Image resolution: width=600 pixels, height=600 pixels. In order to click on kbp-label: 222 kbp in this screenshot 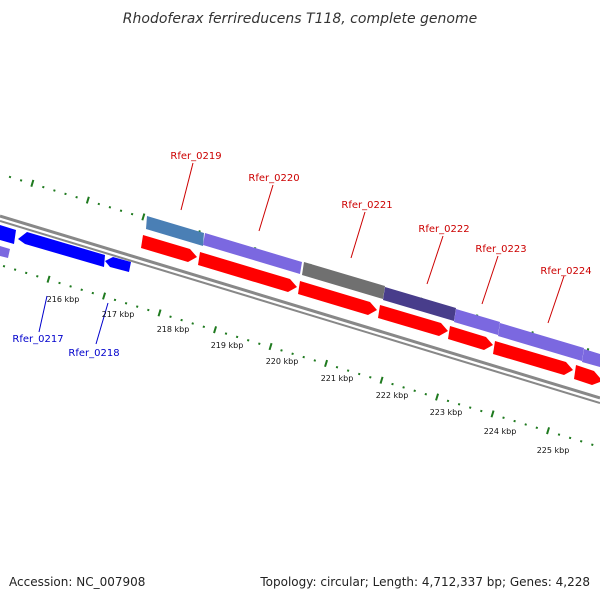, I will do `click(392, 395)`.